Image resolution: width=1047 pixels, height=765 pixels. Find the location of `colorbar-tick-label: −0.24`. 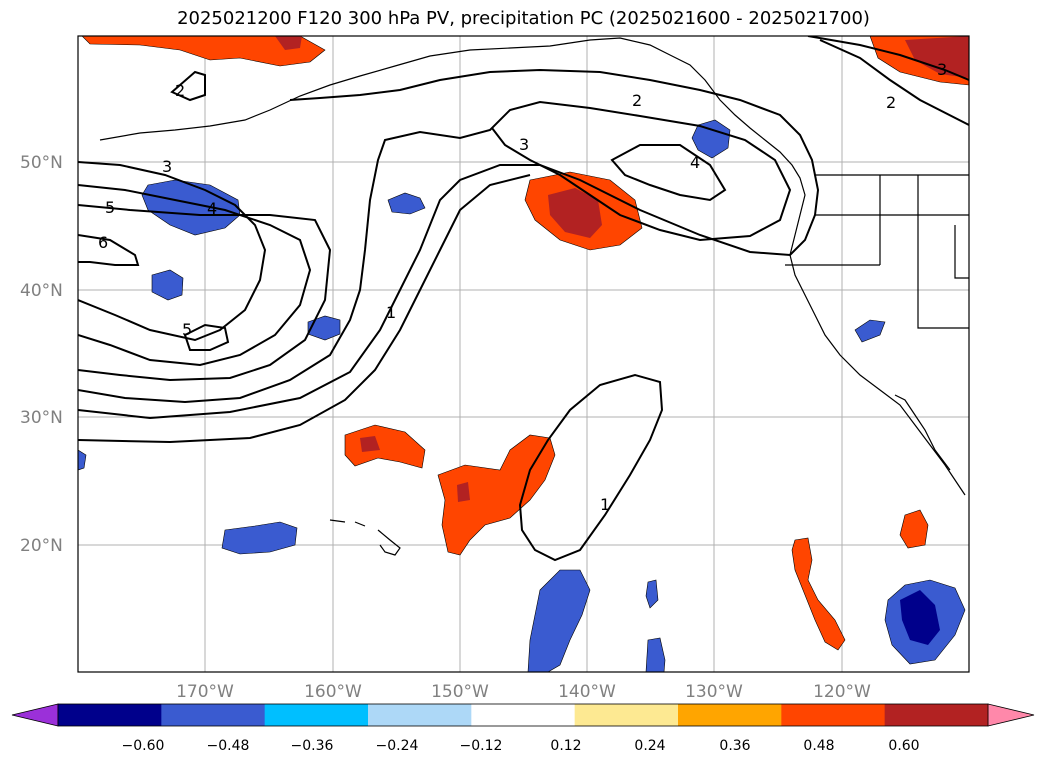

colorbar-tick-label: −0.24 is located at coordinates (397, 746).